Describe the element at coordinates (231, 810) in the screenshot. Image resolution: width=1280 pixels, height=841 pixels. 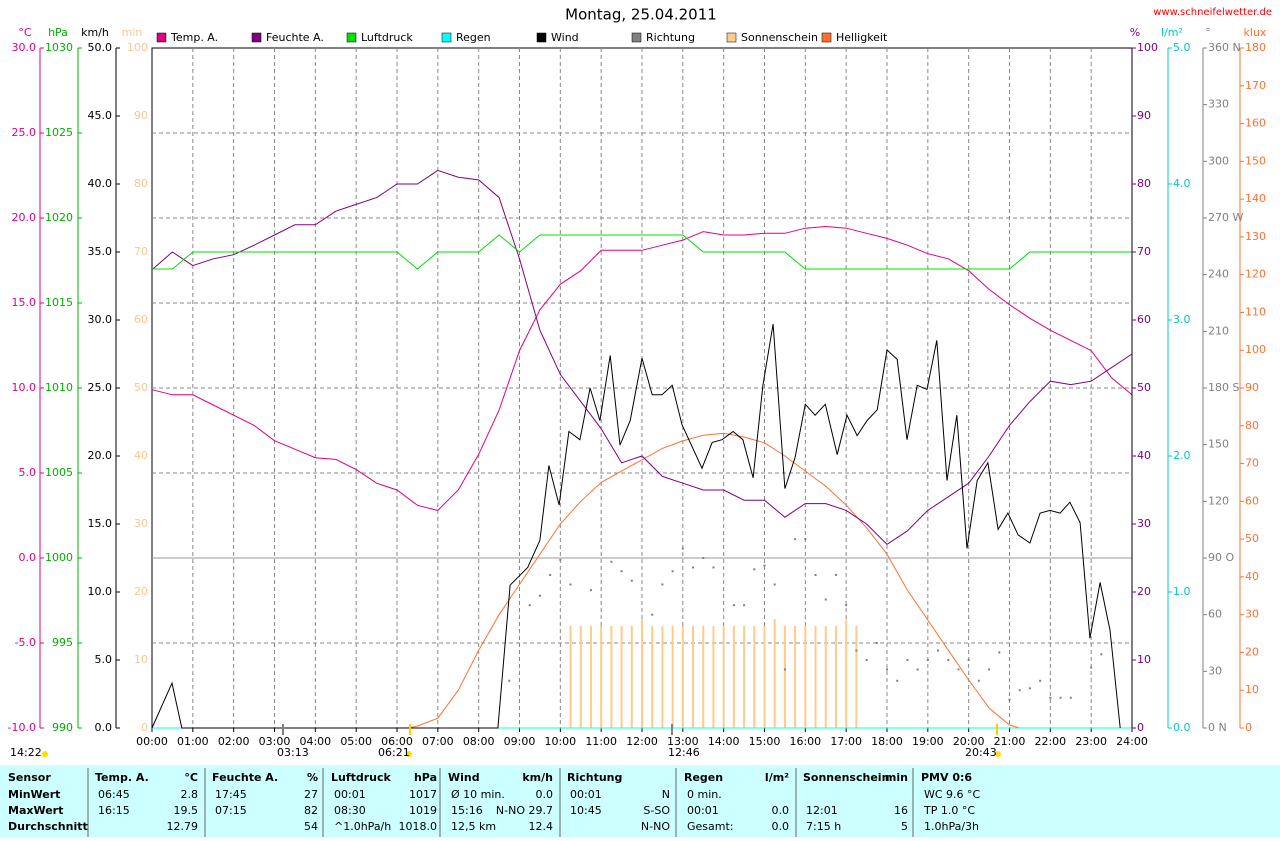
I see `table-cell: 07:15` at that location.